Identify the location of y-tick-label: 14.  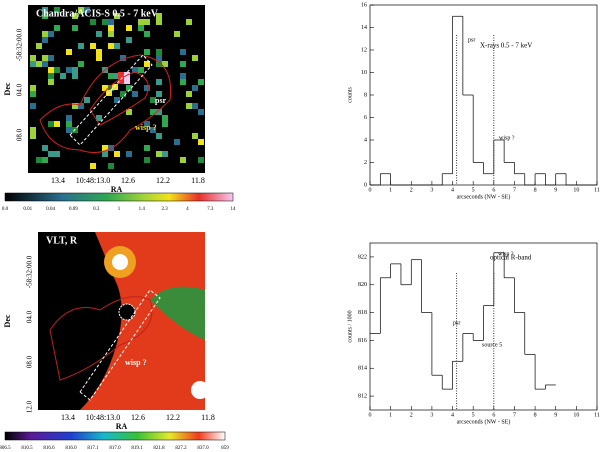
(364, 28).